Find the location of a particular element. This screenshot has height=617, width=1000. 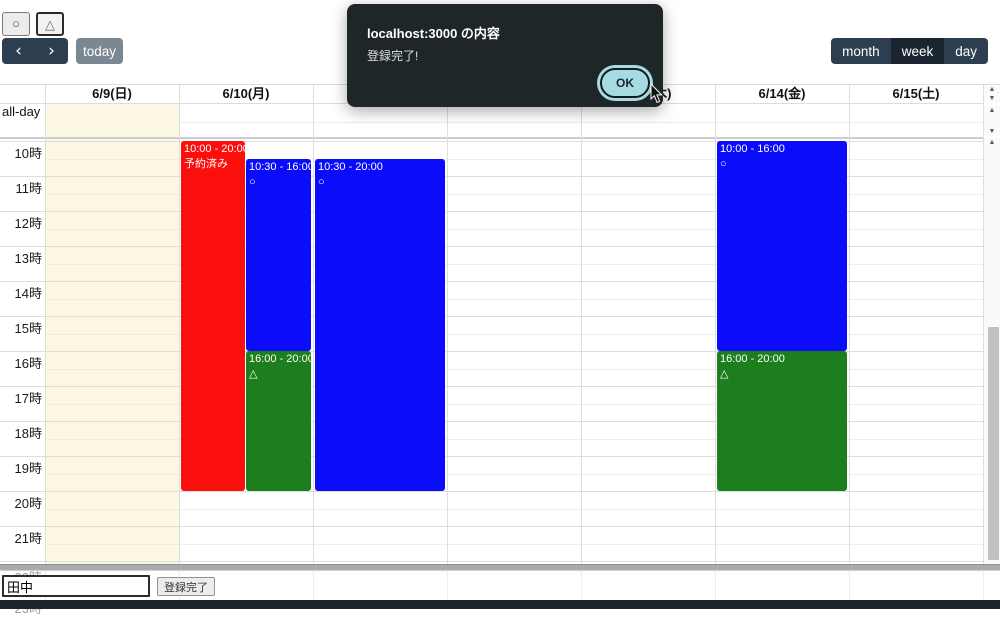

register-complete-button: 登録完了 is located at coordinates (186, 586).